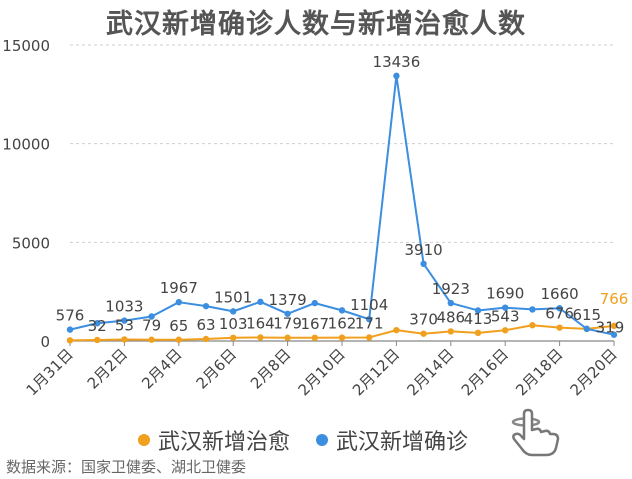  I want to click on pointing-hand-icon, so click(537, 433).